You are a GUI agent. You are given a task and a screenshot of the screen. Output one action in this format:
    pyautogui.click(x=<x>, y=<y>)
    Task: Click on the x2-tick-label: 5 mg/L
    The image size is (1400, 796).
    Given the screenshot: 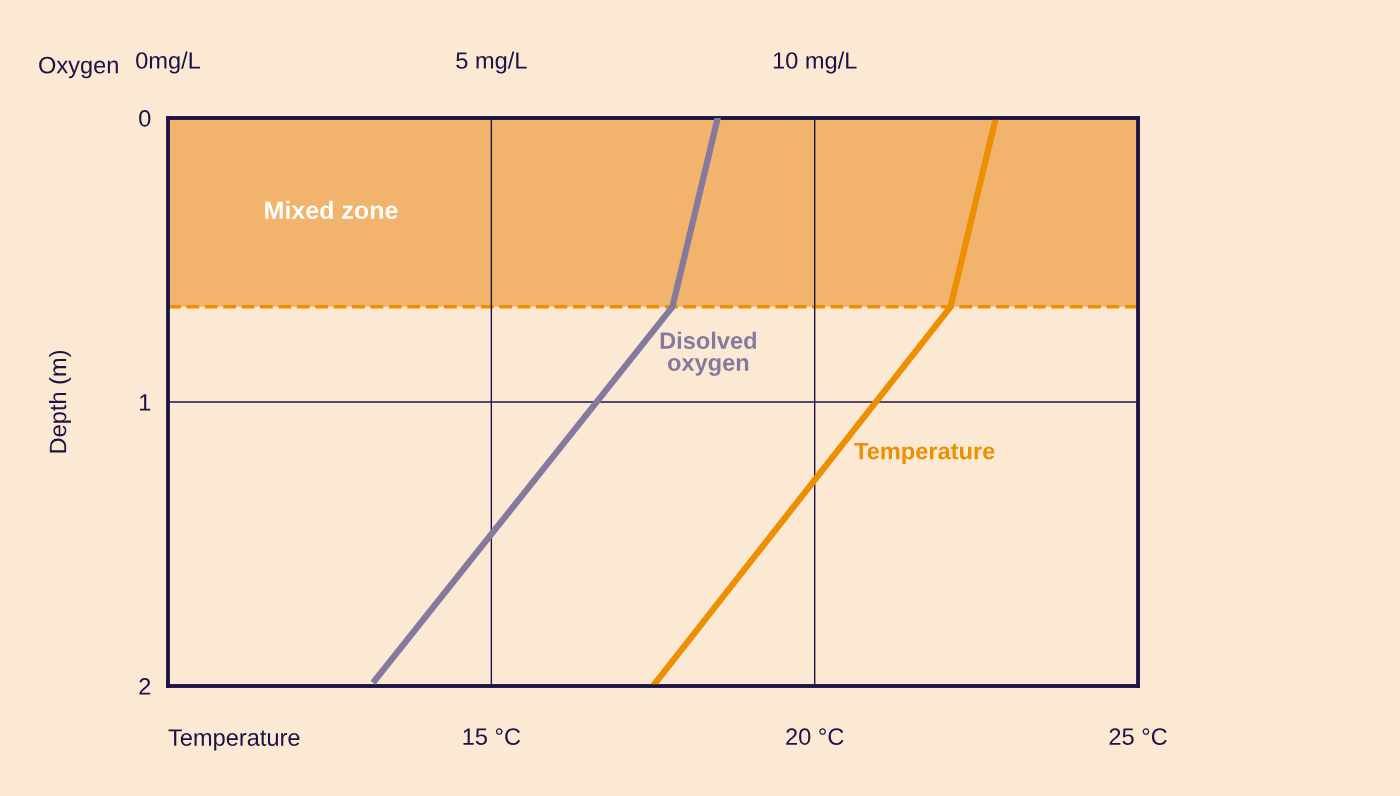 What is the action you would take?
    pyautogui.click(x=491, y=62)
    